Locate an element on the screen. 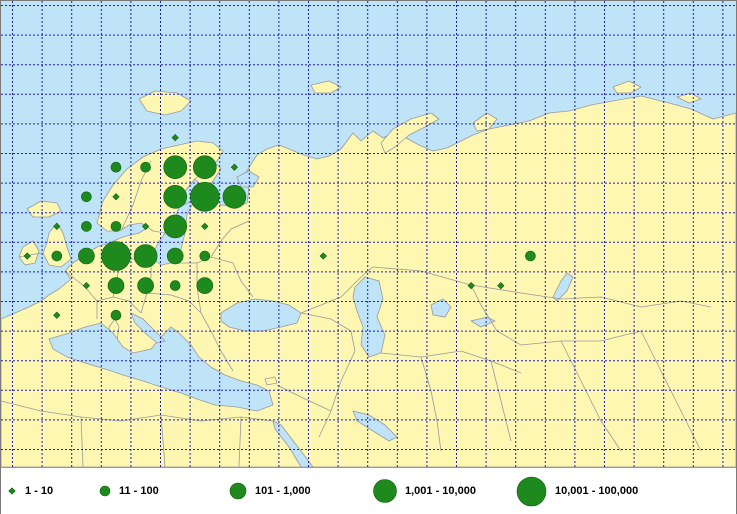 This screenshot has width=737, height=514. legend-label: 1,001 - 10,000 is located at coordinates (440, 491).